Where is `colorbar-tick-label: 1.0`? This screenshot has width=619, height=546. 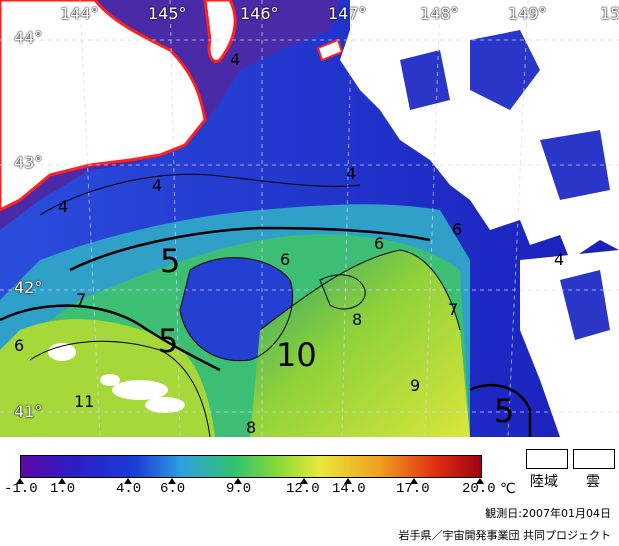
colorbar-tick-label: 1.0 is located at coordinates (63, 489).